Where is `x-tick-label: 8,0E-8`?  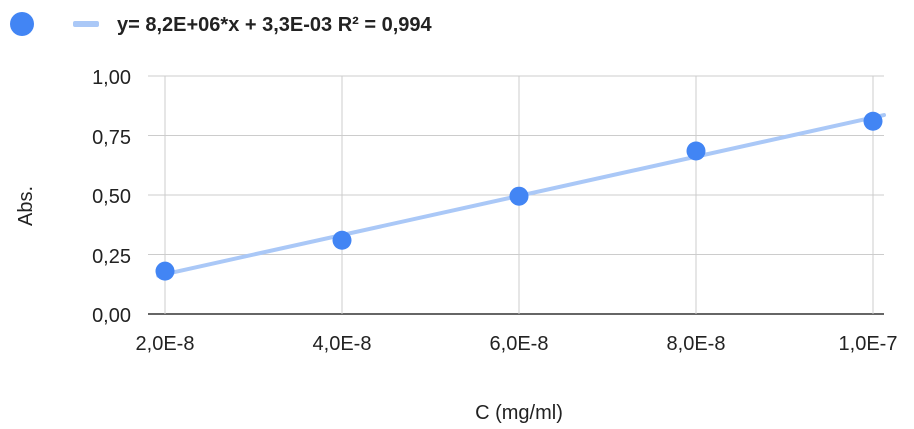
x-tick-label: 8,0E-8 is located at coordinates (696, 344).